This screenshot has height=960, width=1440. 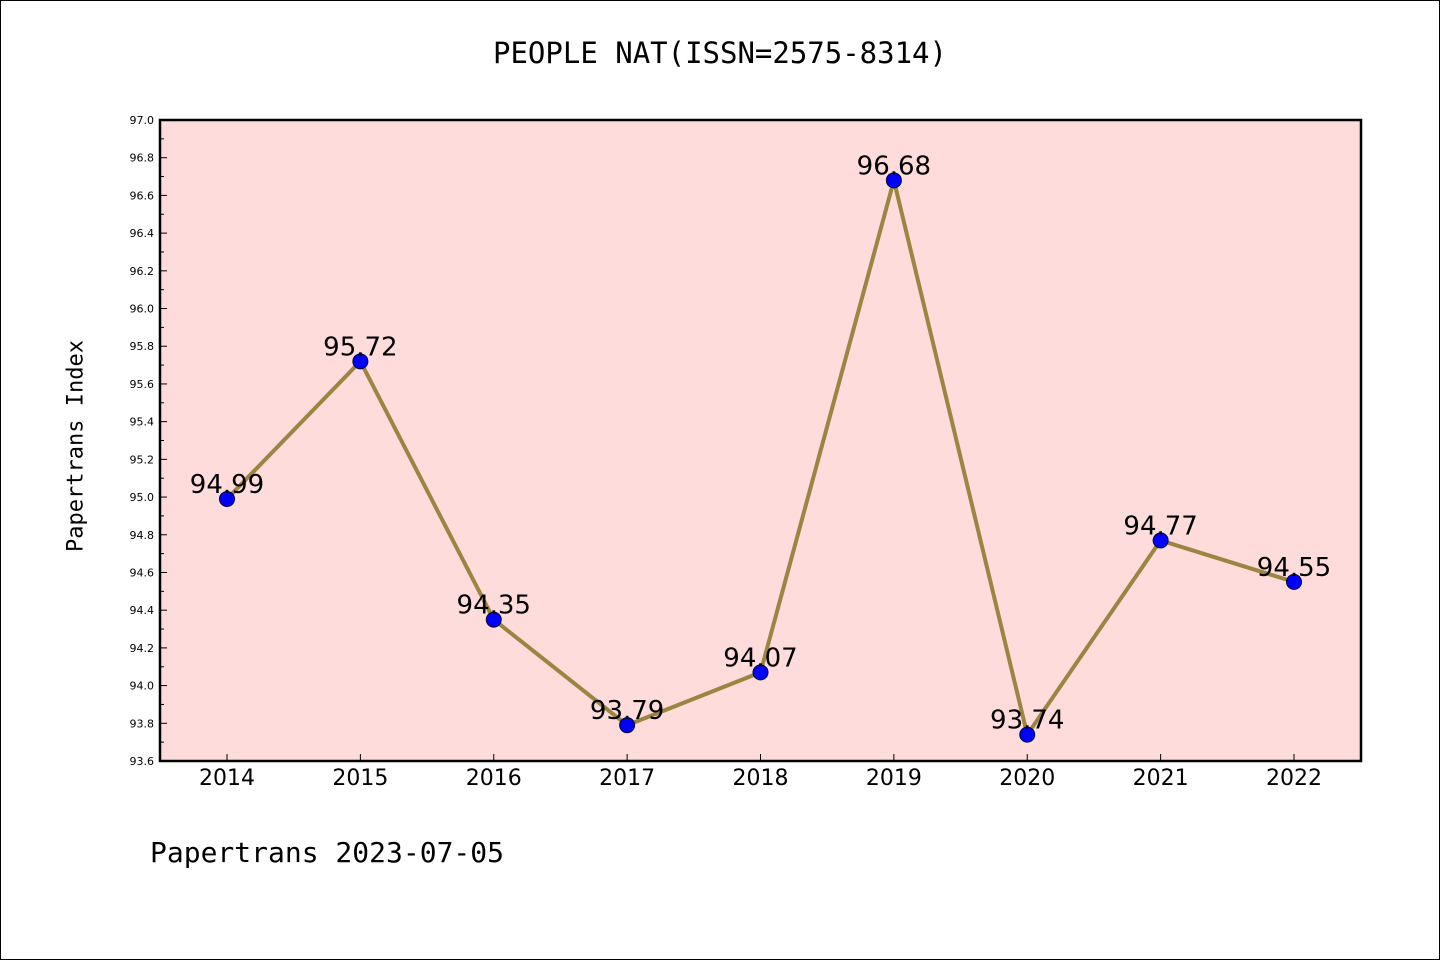 I want to click on y-tick-label: 93.8, so click(x=142, y=723).